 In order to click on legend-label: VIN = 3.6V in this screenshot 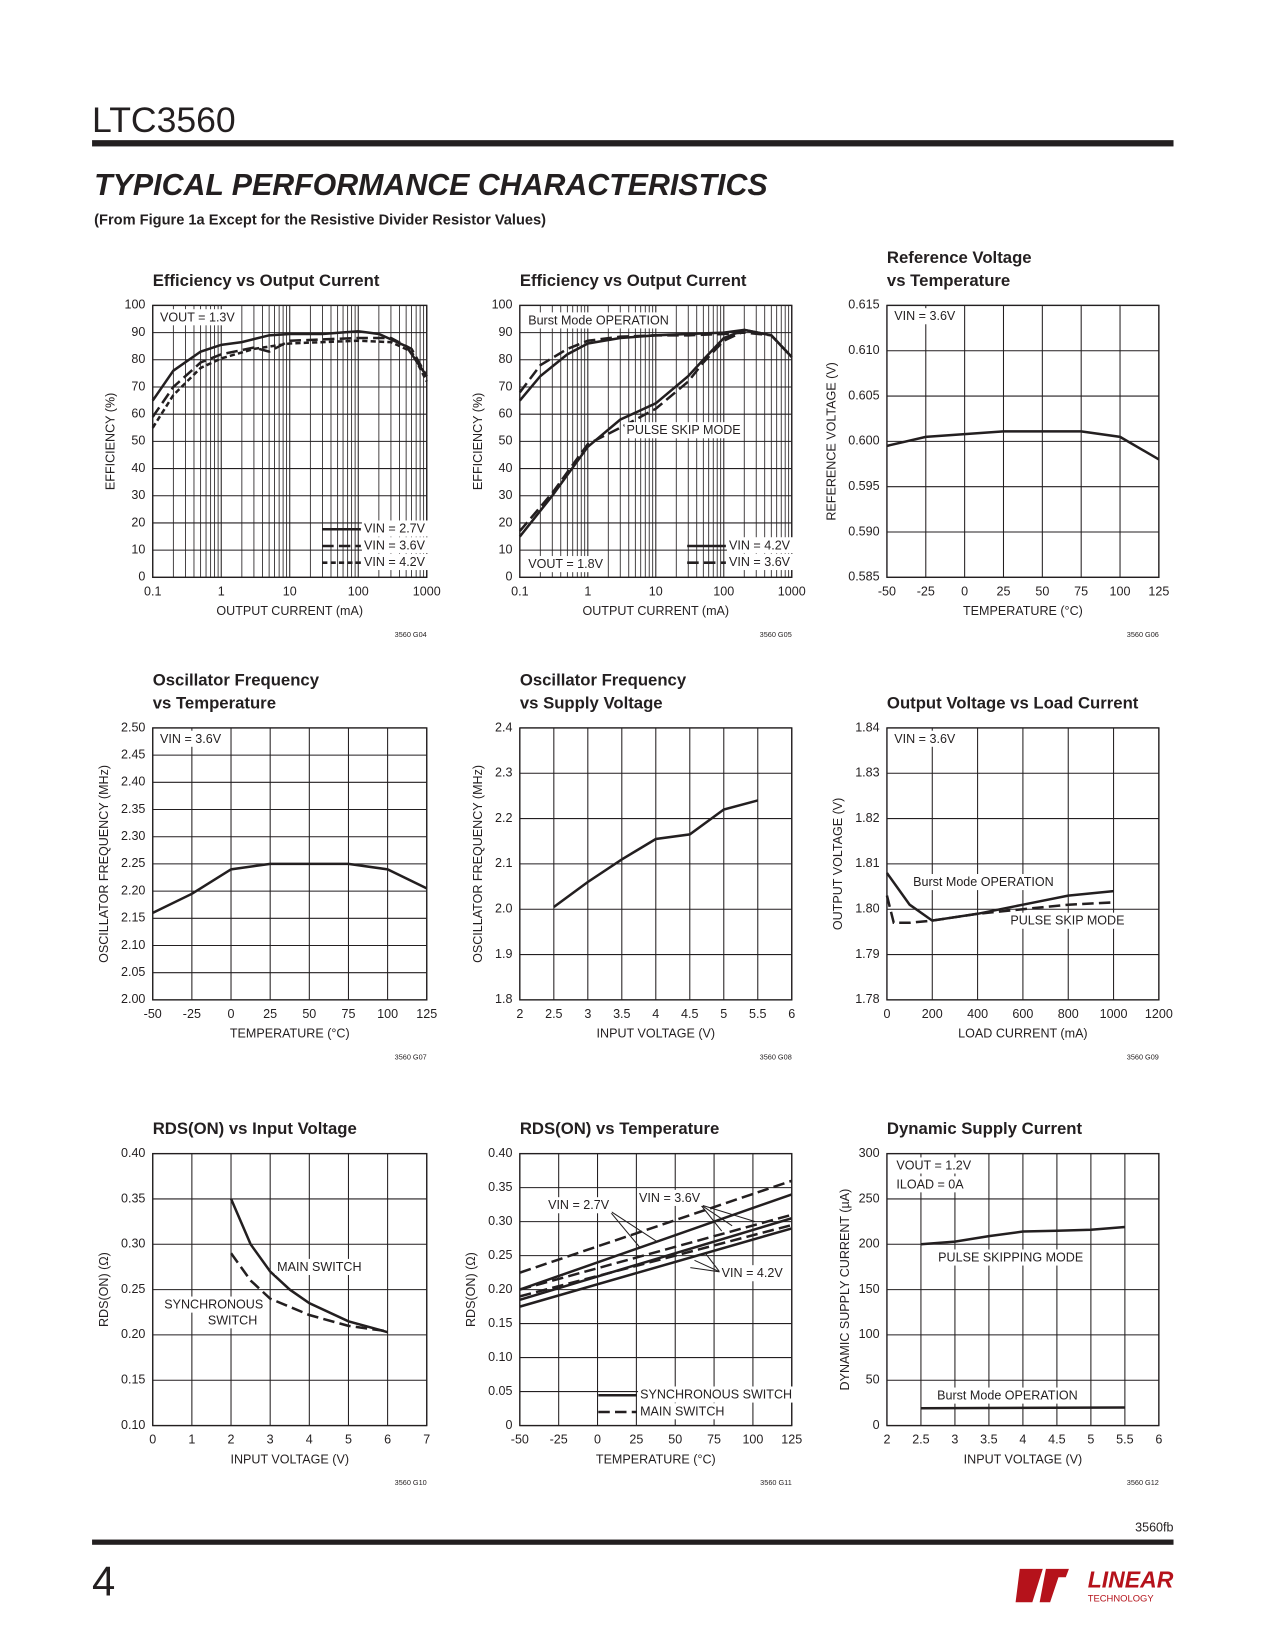, I will do `click(395, 545)`.